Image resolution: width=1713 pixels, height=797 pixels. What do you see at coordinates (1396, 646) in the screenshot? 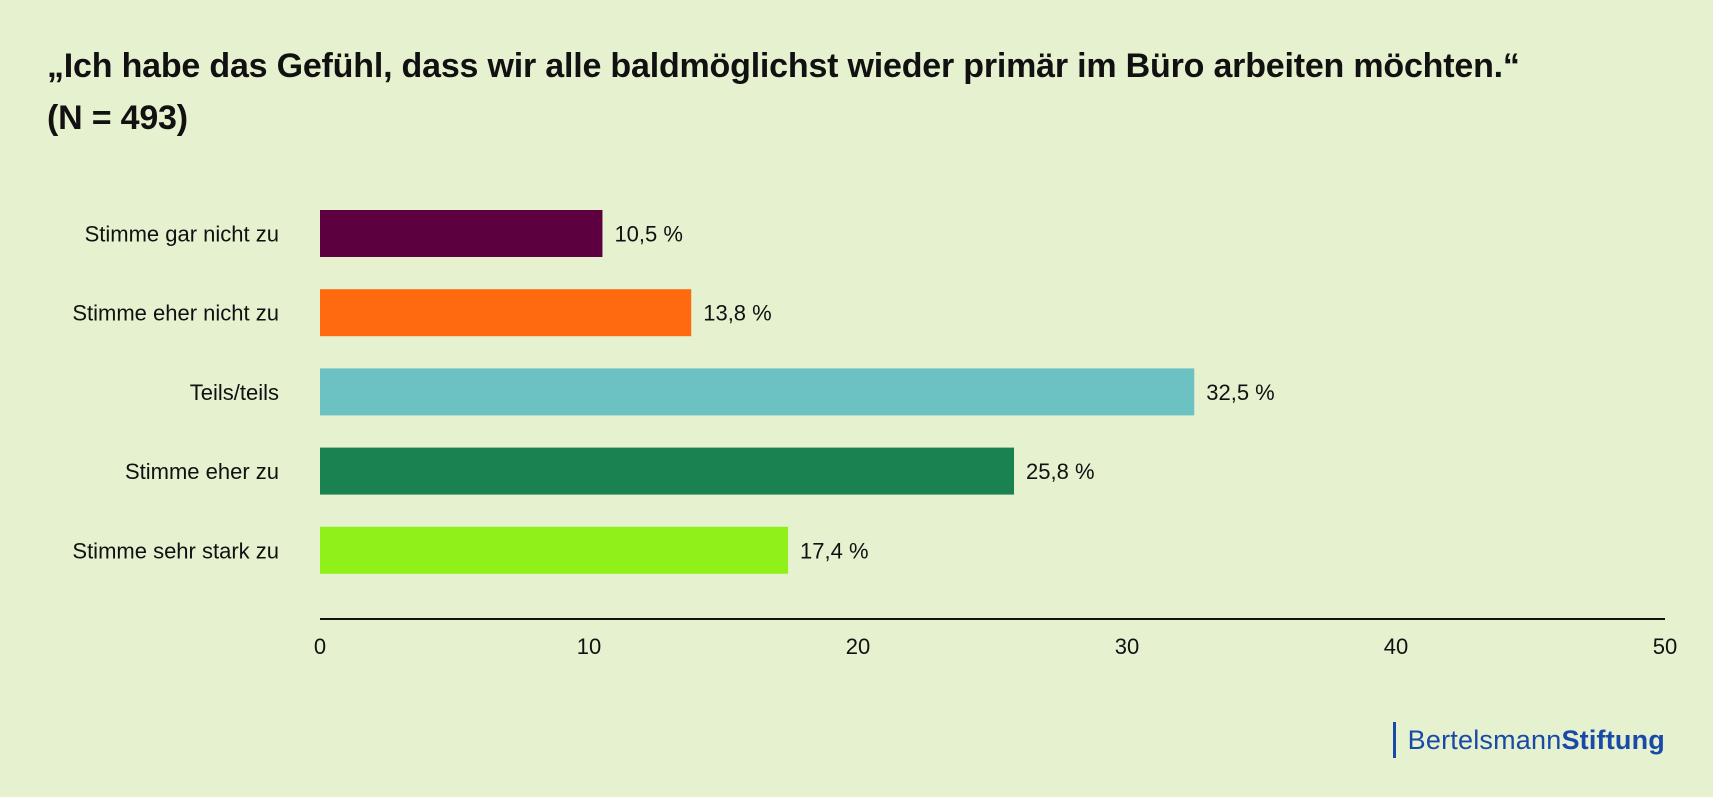
I see `x-tick-label: 40` at bounding box center [1396, 646].